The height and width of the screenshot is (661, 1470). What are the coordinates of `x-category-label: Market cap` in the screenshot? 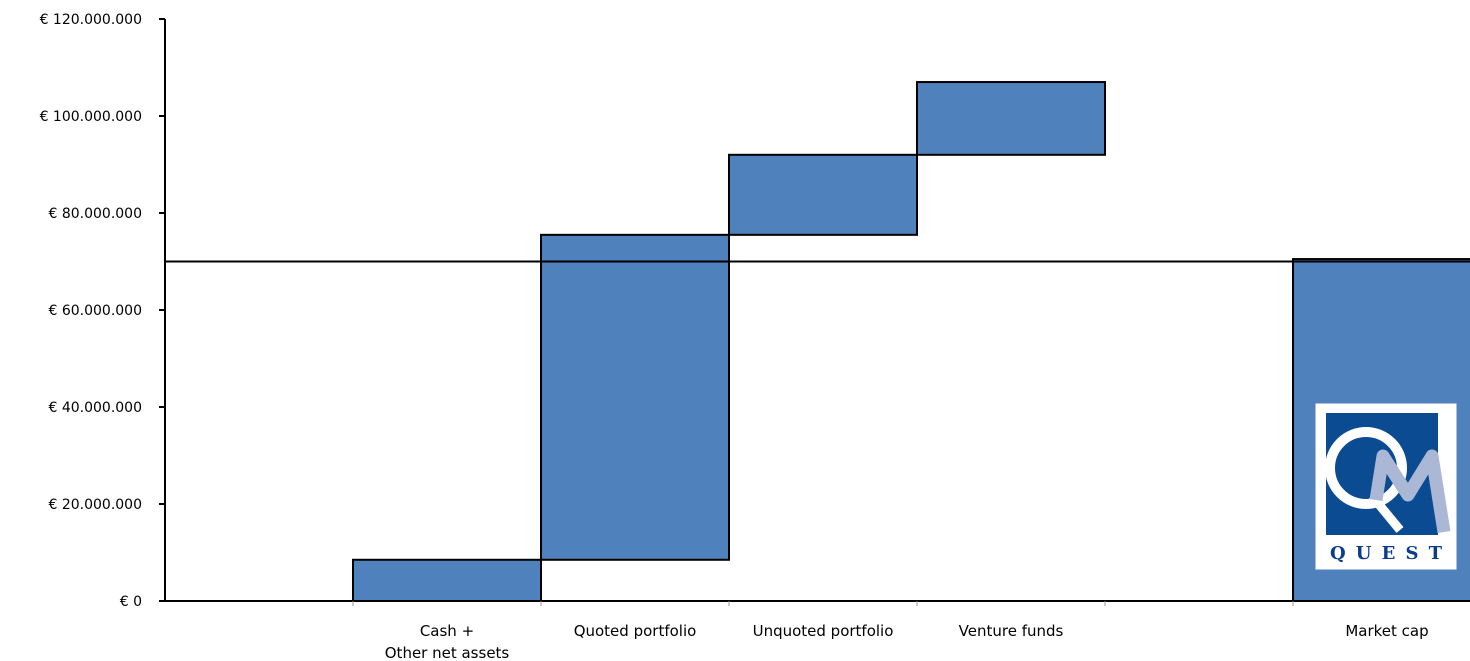 It's located at (1386, 631).